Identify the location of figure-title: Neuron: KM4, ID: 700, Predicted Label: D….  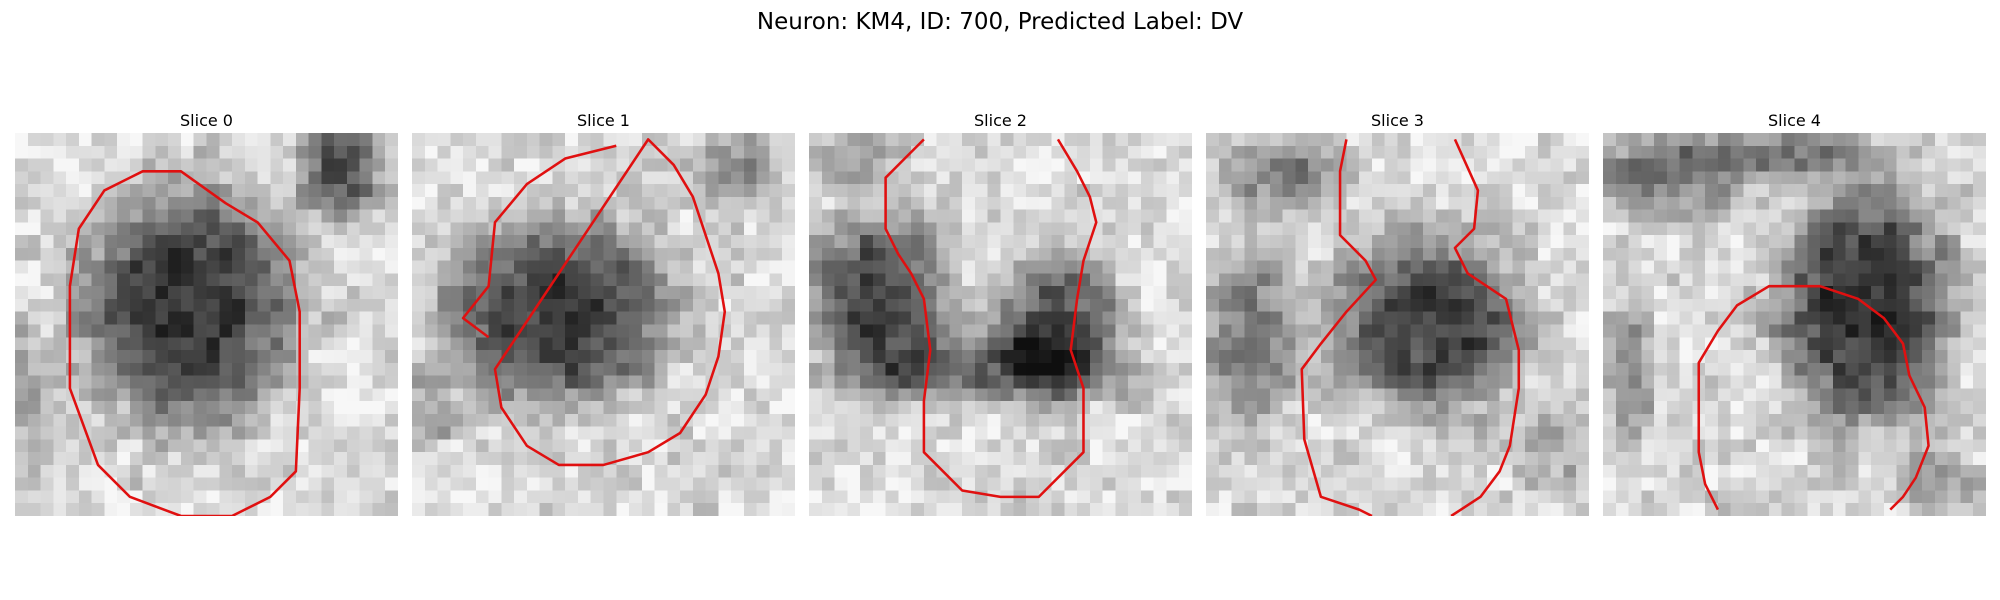
(1000, 22).